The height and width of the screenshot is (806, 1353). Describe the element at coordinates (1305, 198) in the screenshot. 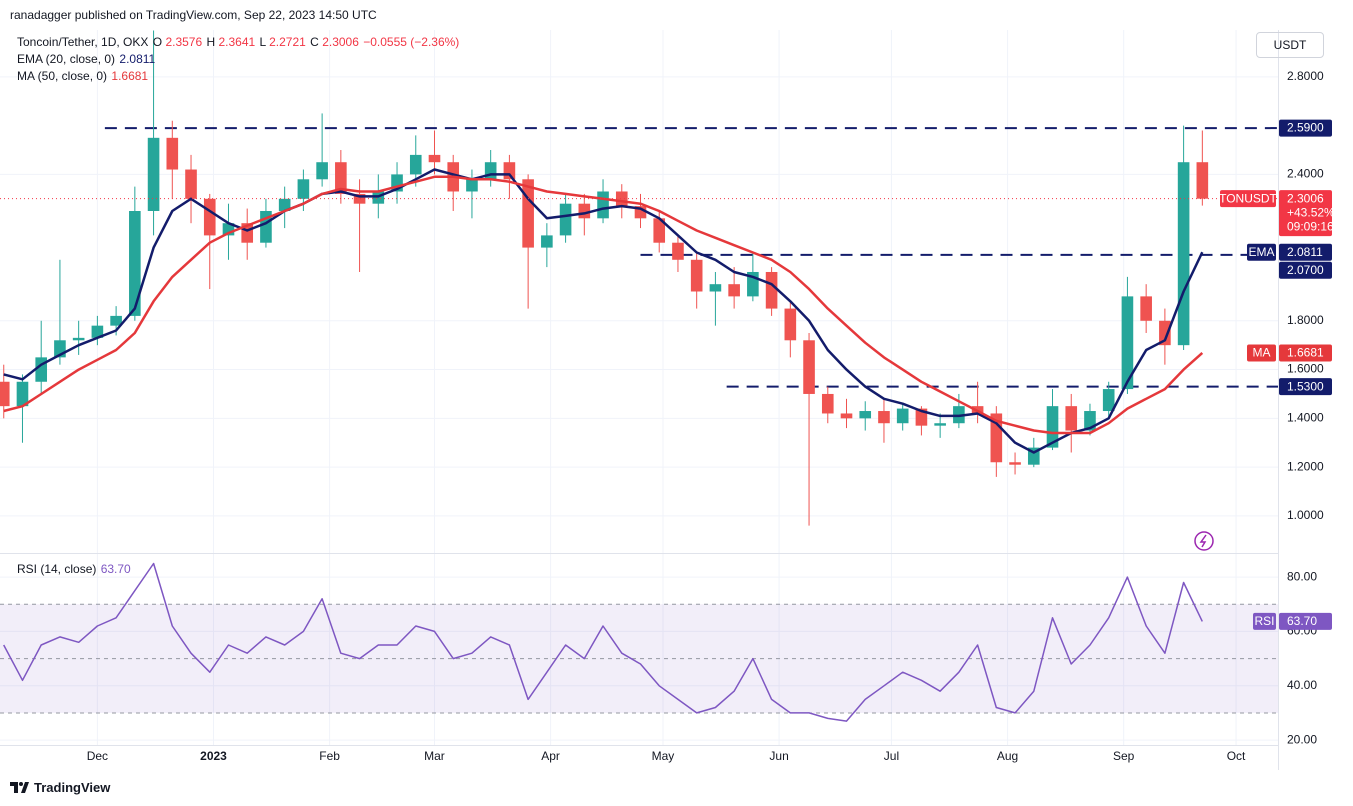

I see `price-badge-price: 2.3006` at that location.